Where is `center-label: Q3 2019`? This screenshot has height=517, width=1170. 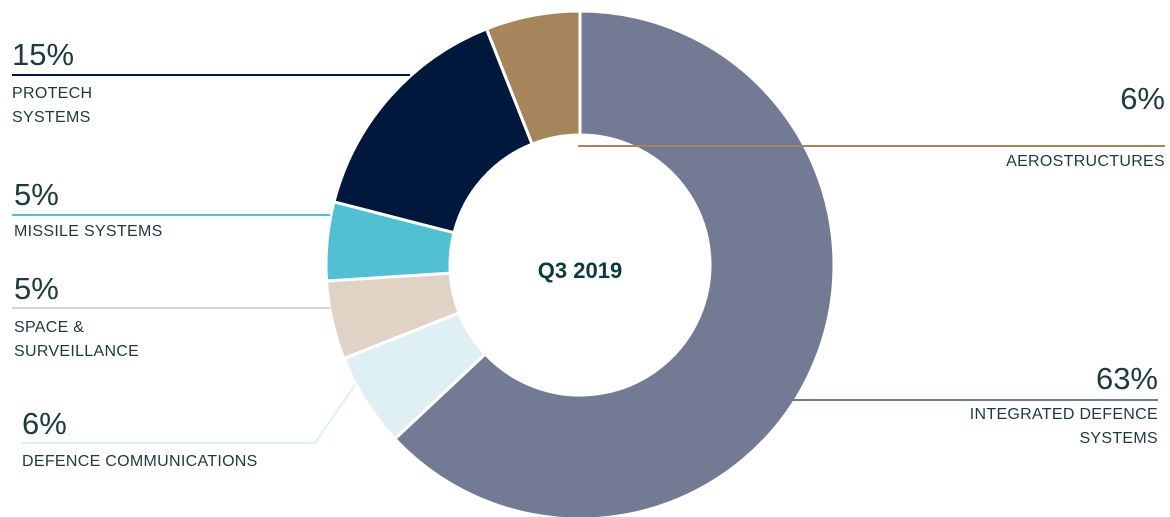
center-label: Q3 2019 is located at coordinates (580, 270).